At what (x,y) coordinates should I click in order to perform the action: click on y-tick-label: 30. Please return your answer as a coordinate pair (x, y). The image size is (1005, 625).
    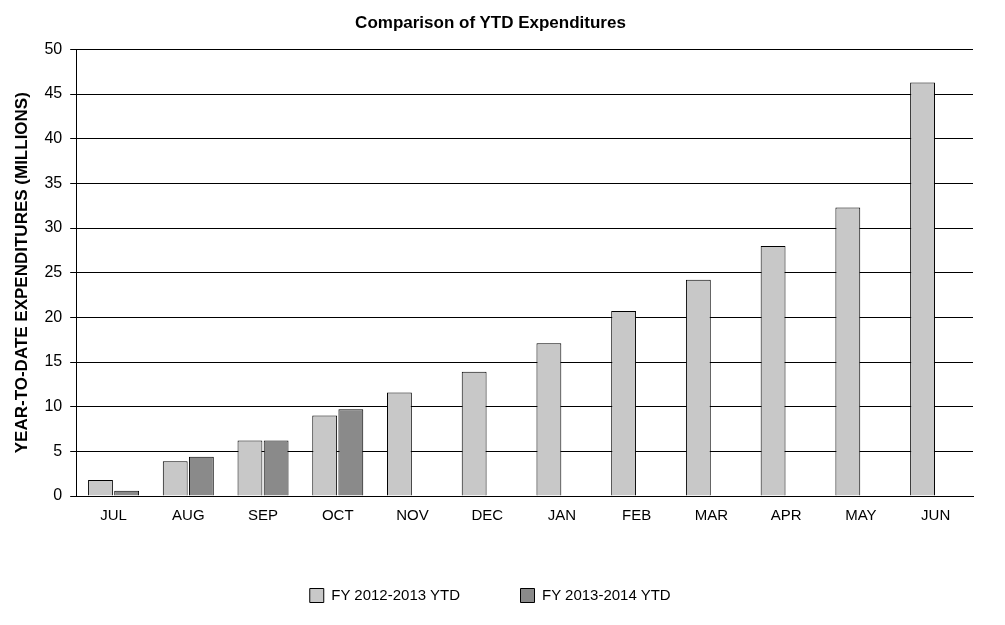
    Looking at the image, I should click on (53, 227).